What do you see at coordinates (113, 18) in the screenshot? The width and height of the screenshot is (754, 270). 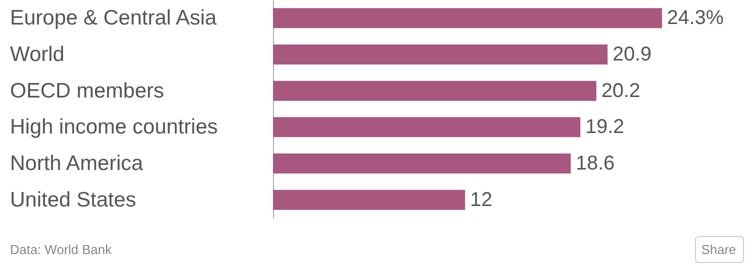 I see `y-tick-label: Europe & Central Asia` at bounding box center [113, 18].